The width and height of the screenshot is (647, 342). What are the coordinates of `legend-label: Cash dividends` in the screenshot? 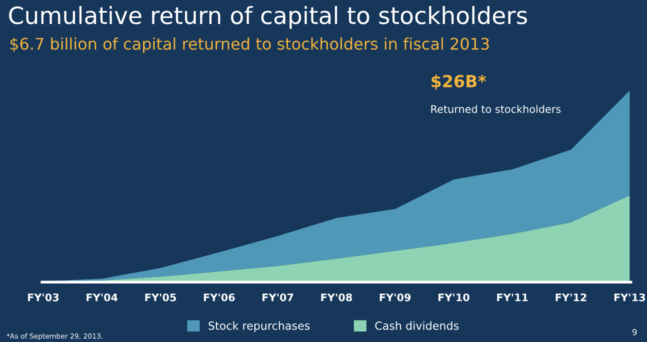 It's located at (417, 325).